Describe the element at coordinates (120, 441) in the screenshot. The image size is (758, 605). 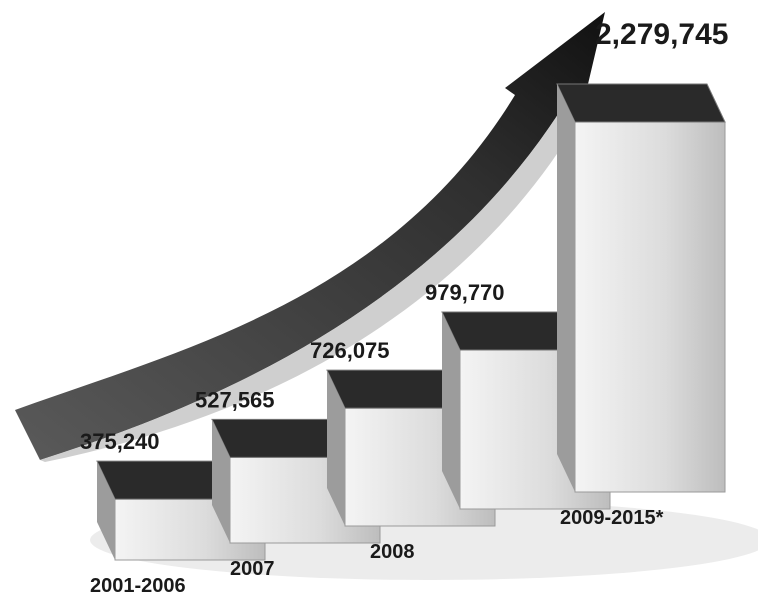
I see `value-label: 375,240` at that location.